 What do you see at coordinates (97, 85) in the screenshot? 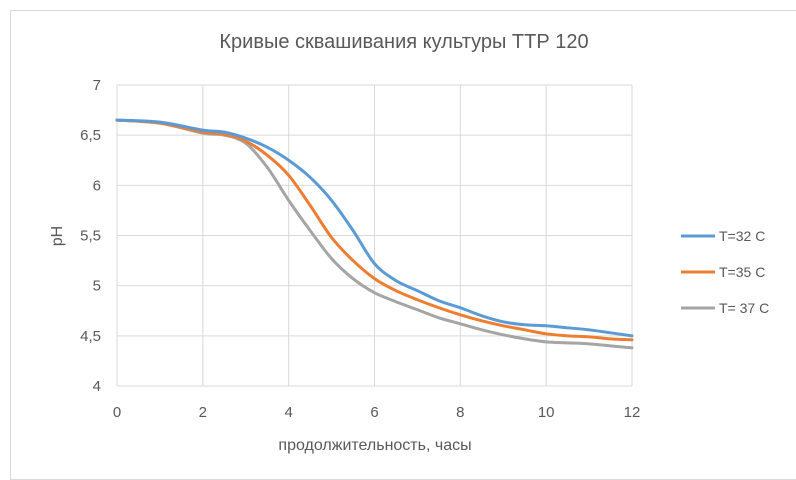
I see `y-tick-label: 7` at bounding box center [97, 85].